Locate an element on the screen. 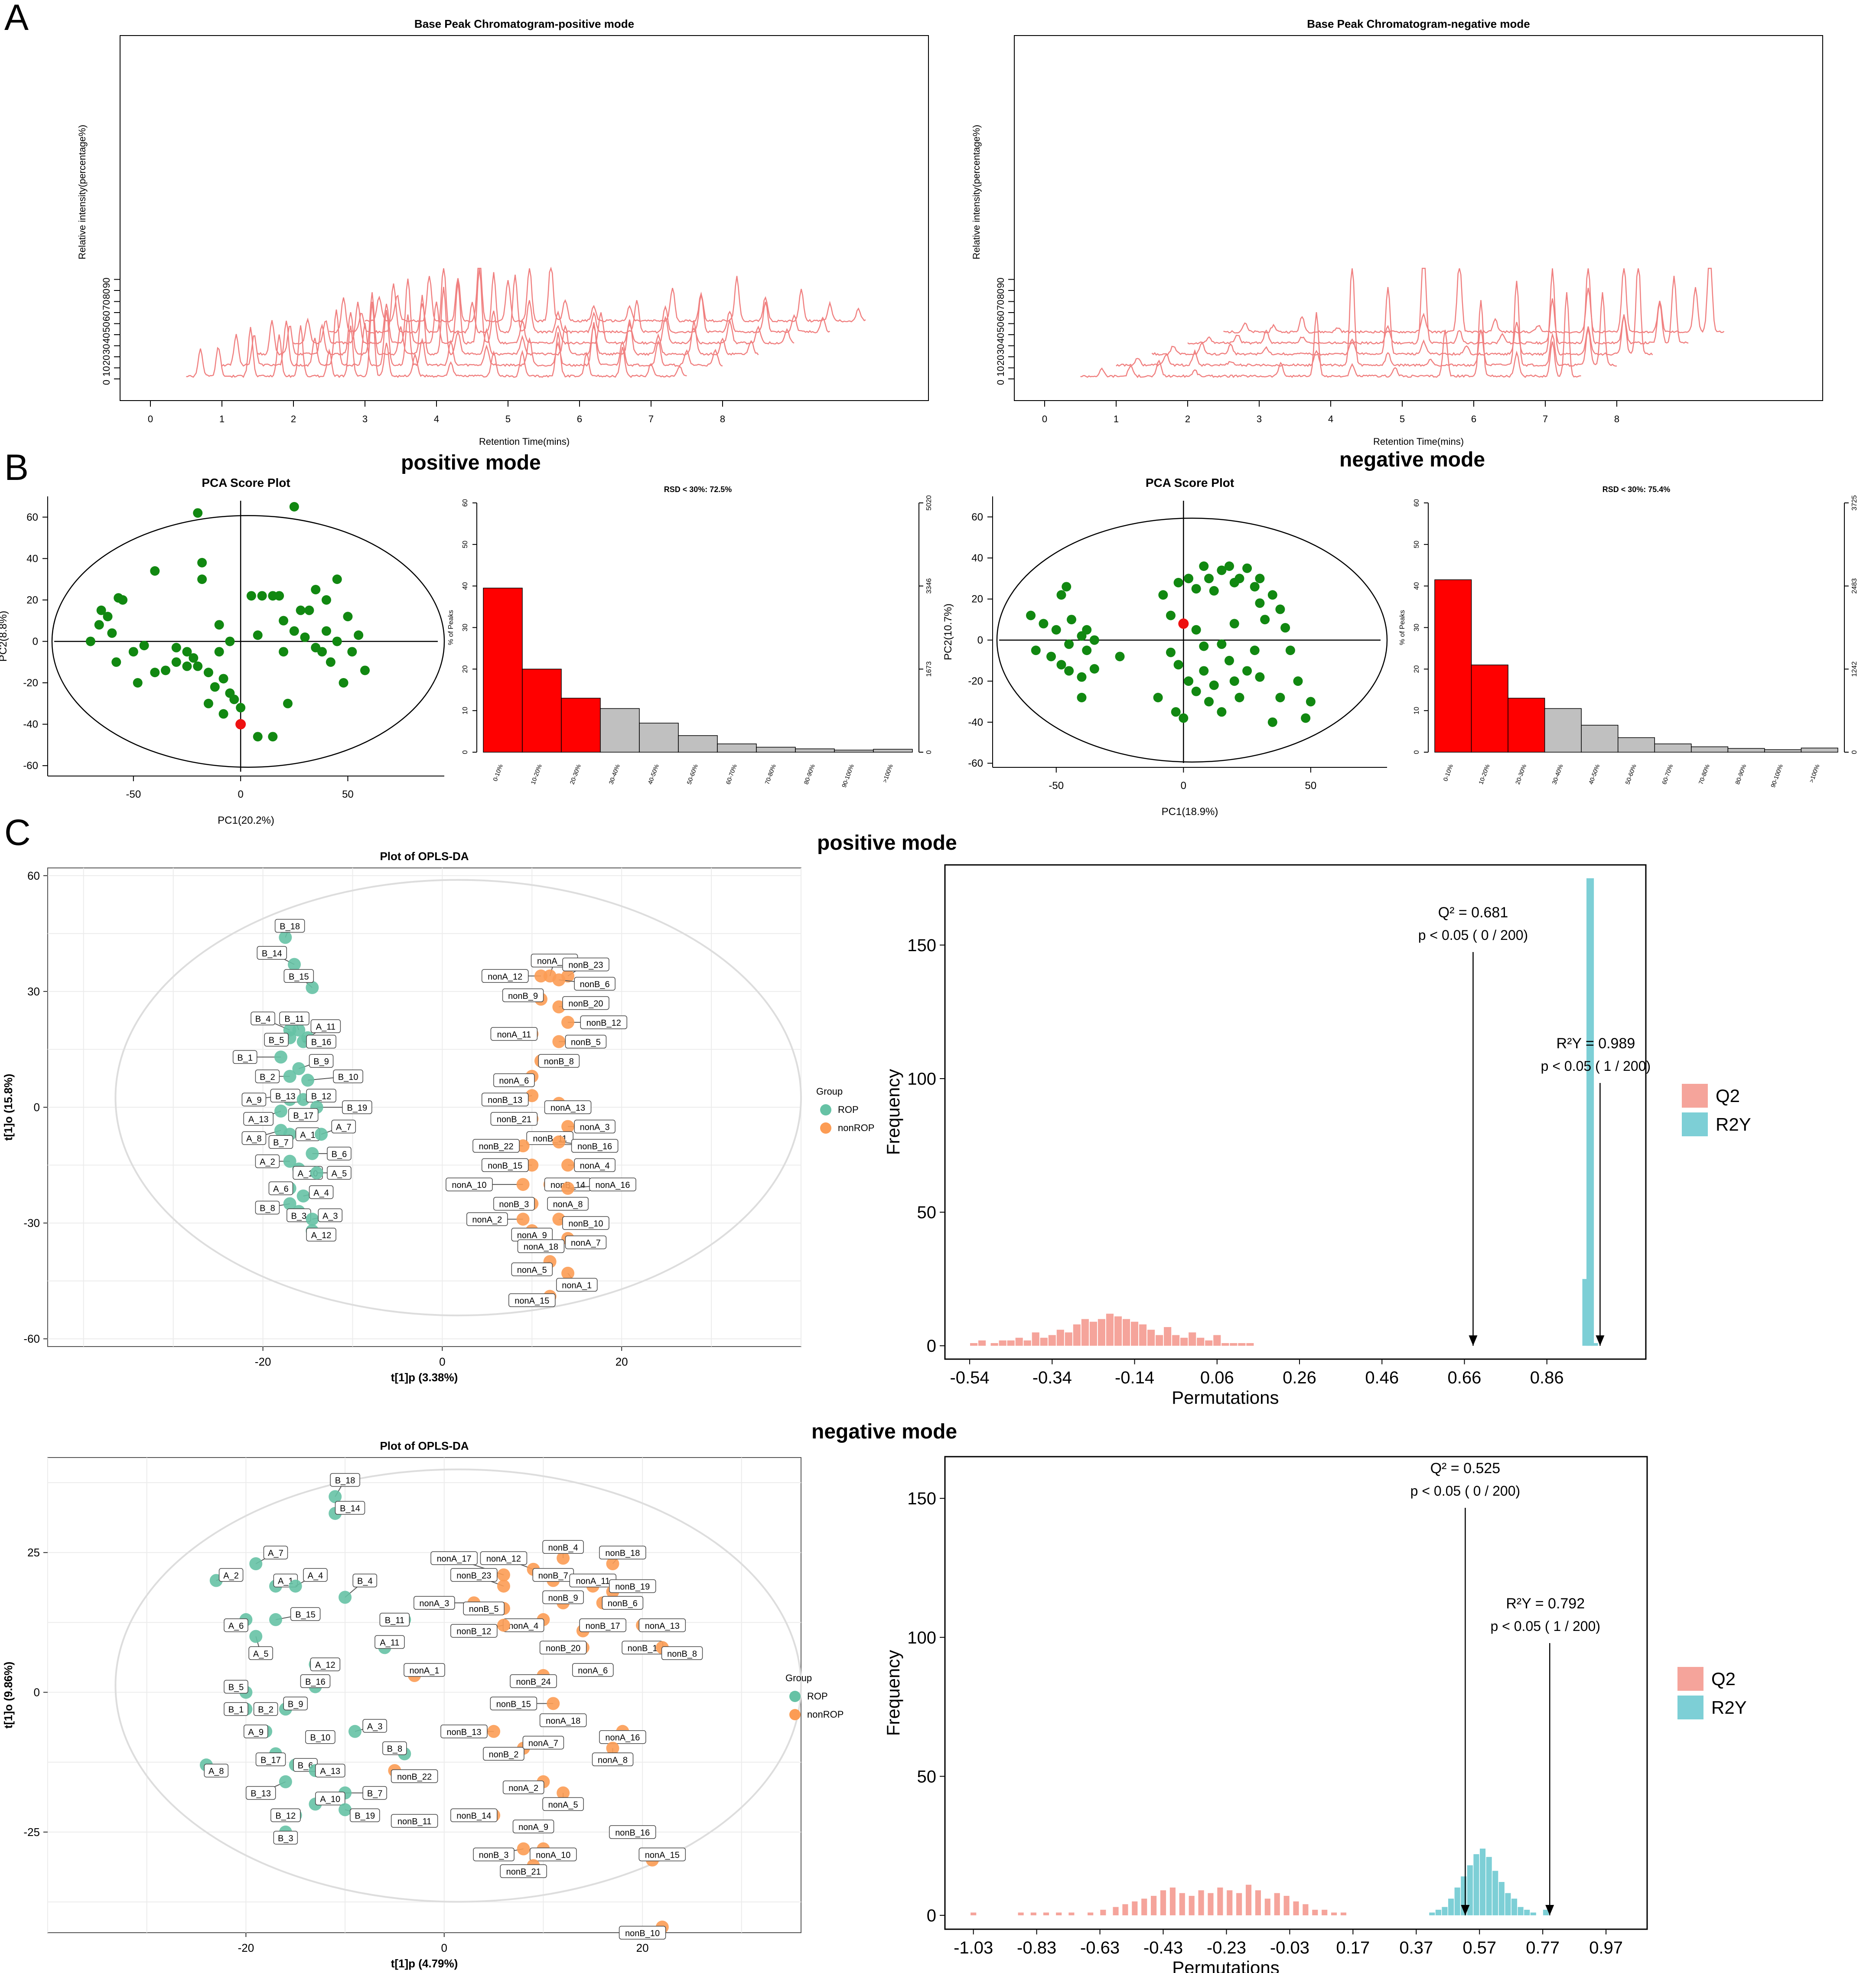 The height and width of the screenshot is (1973, 1876). oplsda_pos-sample-label: nonB_9 is located at coordinates (523, 996).